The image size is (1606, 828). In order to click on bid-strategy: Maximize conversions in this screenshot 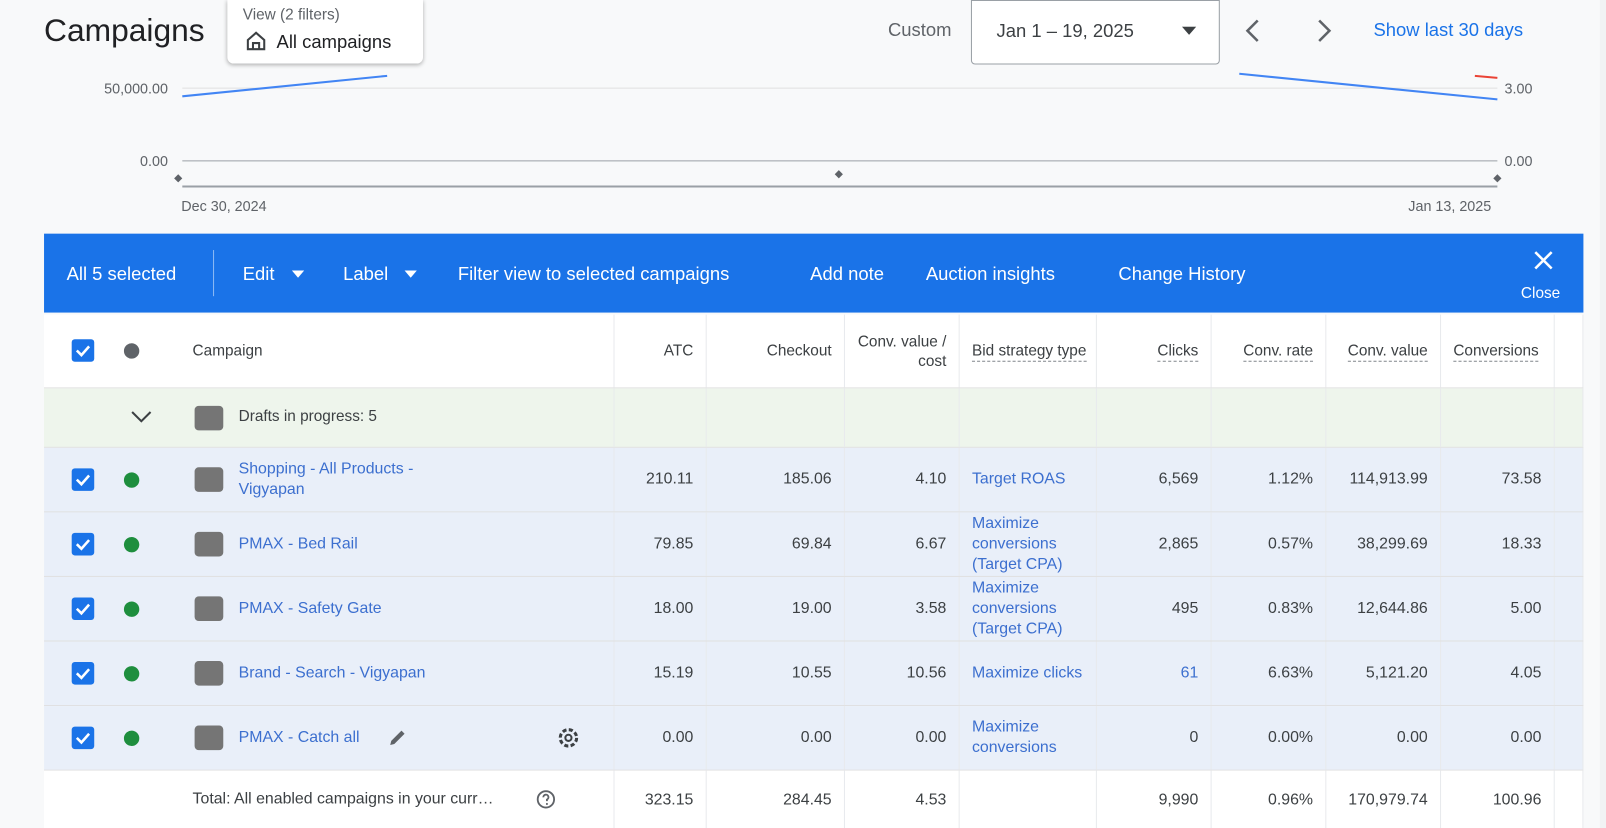, I will do `click(1028, 738)`.